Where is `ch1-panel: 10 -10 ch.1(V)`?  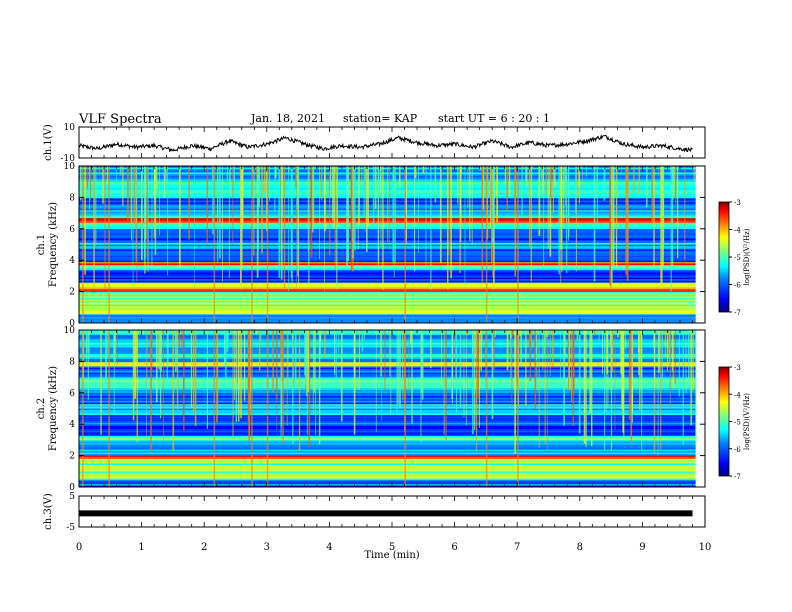
ch1-panel: 10 -10 ch.1(V) is located at coordinates (374, 143).